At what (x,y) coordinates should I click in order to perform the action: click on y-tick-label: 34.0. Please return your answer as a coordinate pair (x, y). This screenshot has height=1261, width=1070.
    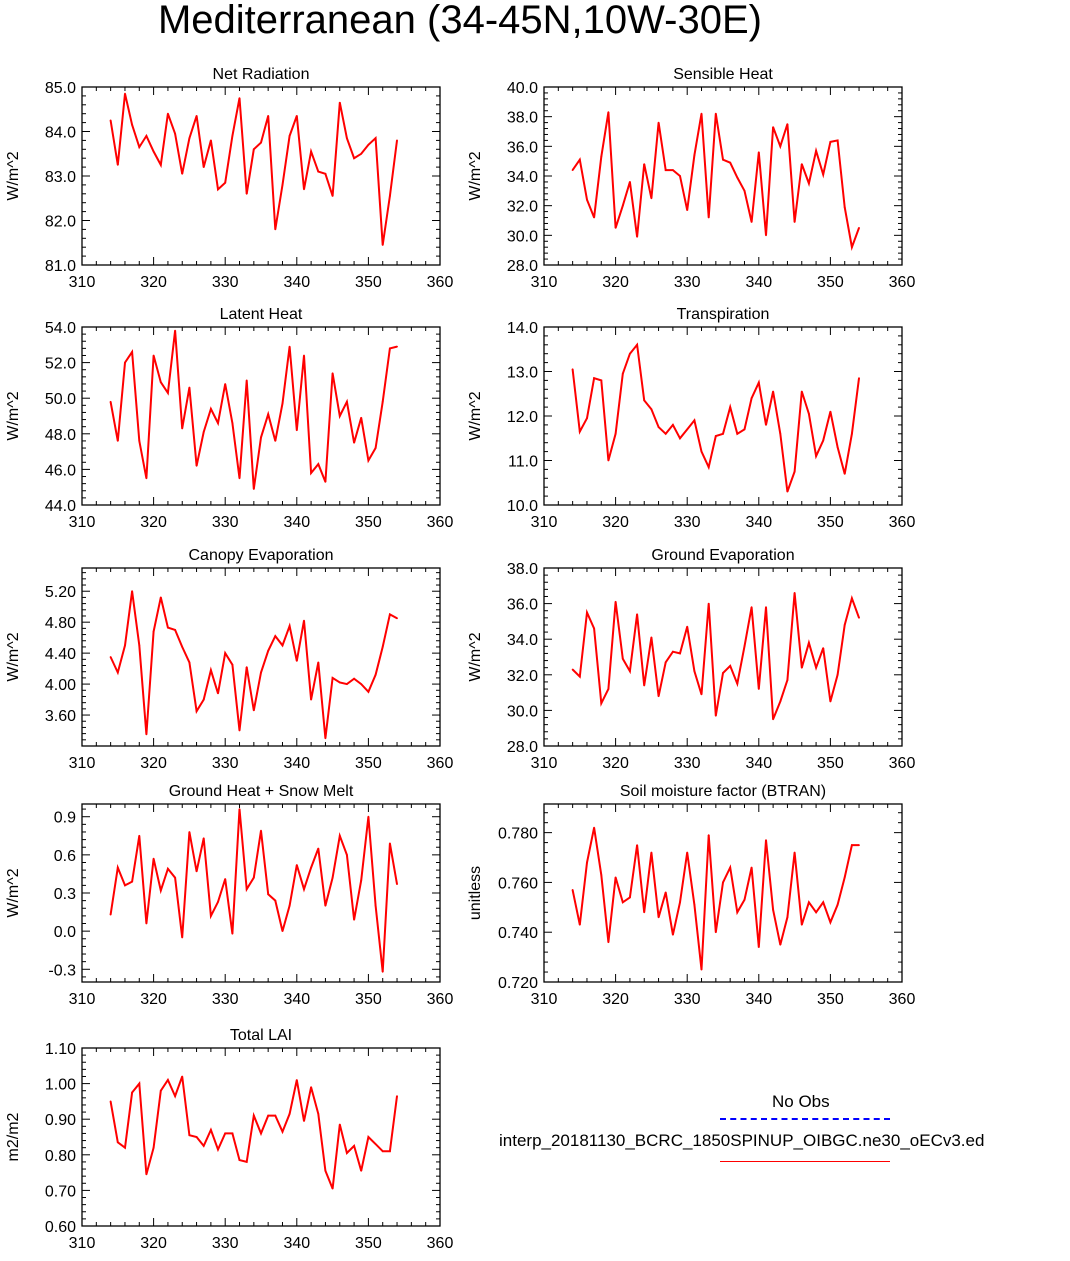
    Looking at the image, I should click on (522, 640).